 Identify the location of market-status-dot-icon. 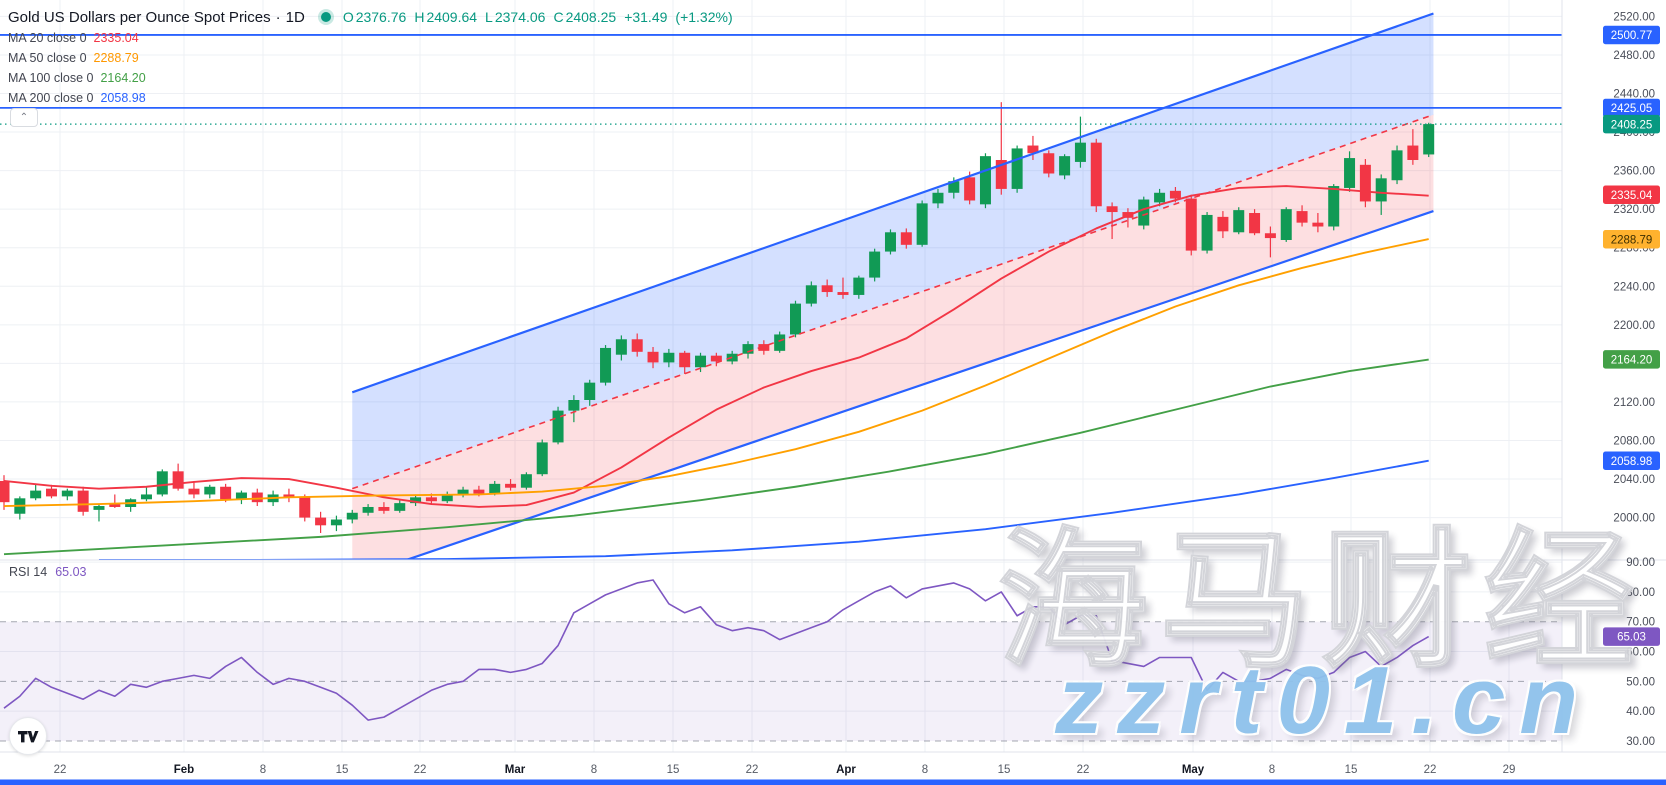
(325, 17).